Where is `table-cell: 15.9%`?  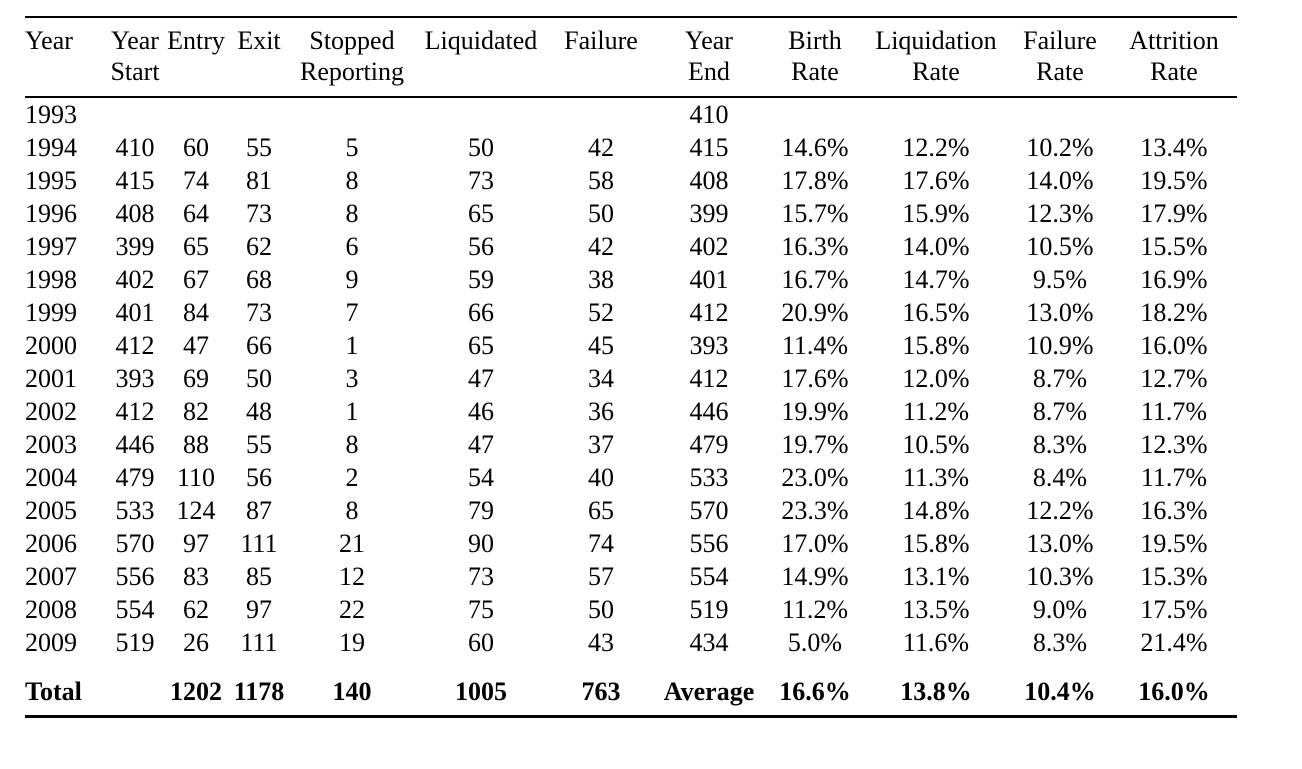
table-cell: 15.9% is located at coordinates (936, 213).